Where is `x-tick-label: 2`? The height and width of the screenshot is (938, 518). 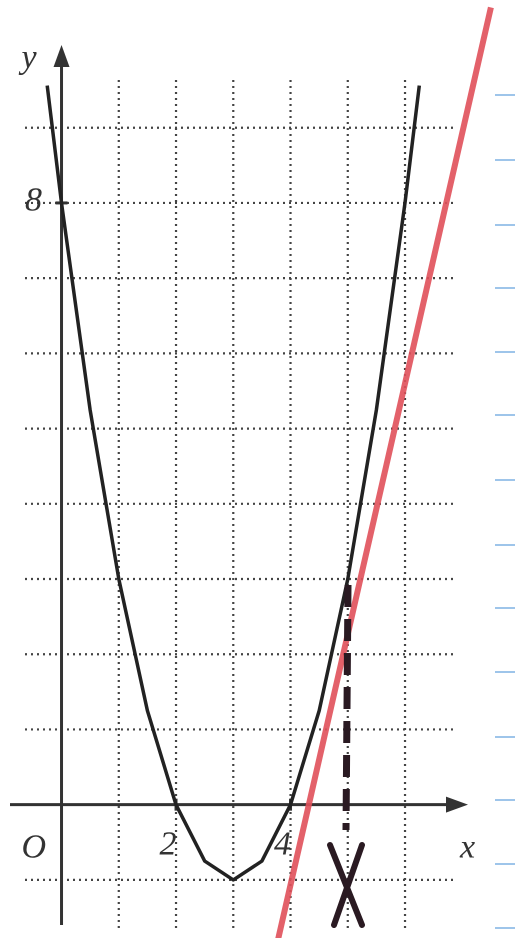 x-tick-label: 2 is located at coordinates (168, 843).